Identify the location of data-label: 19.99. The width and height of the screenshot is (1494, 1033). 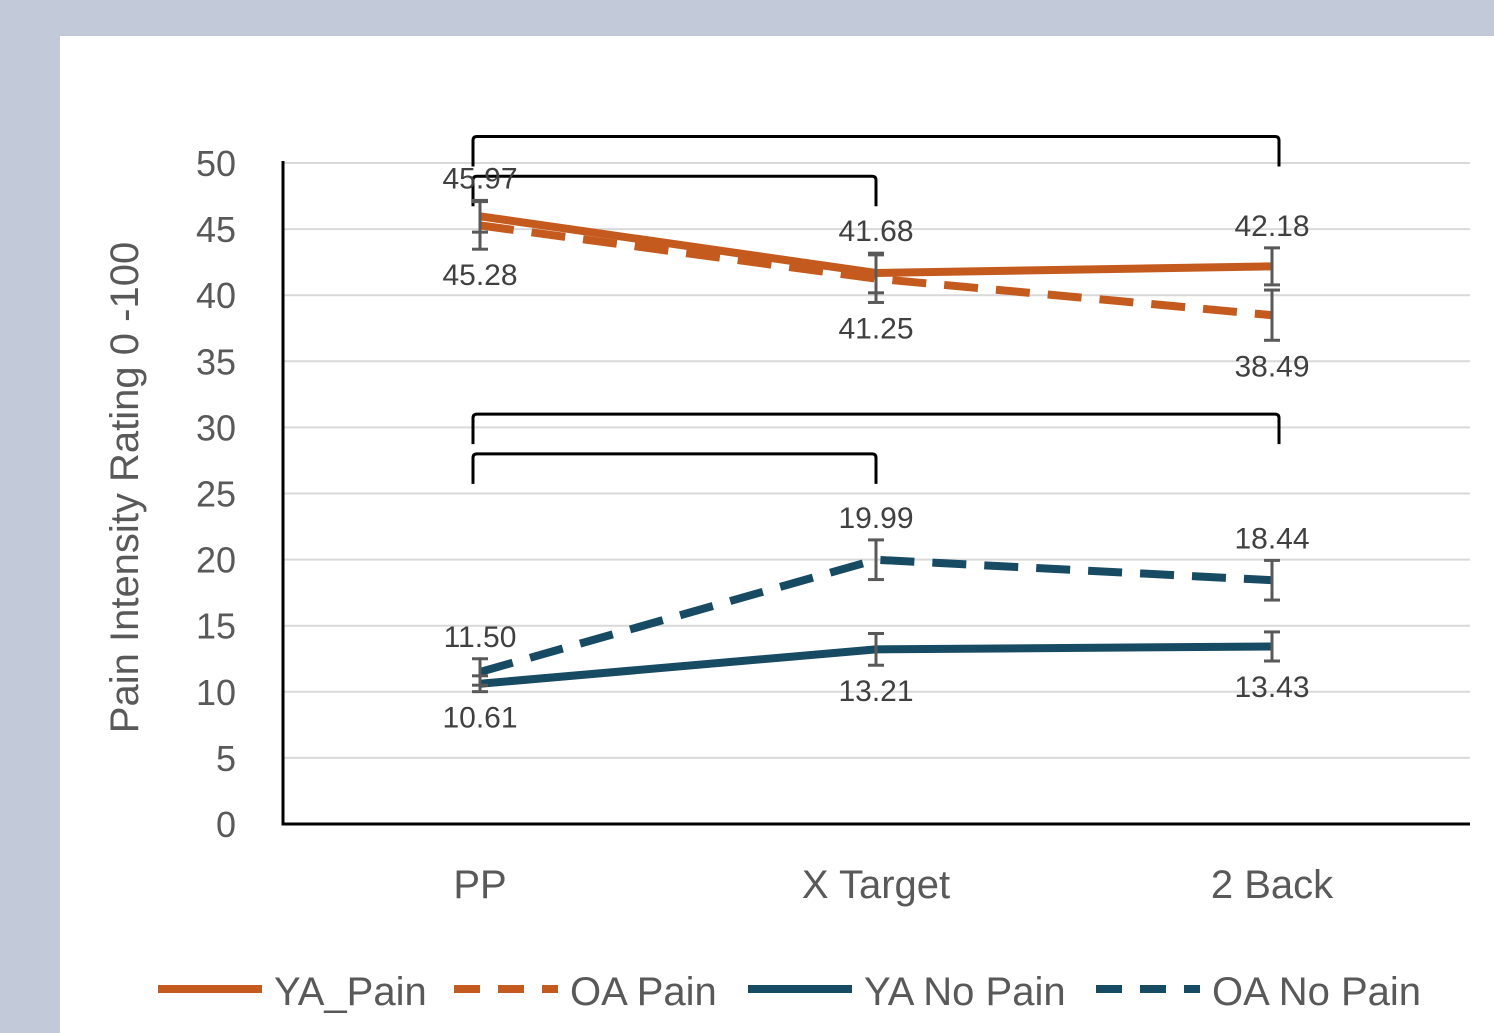
(875, 518).